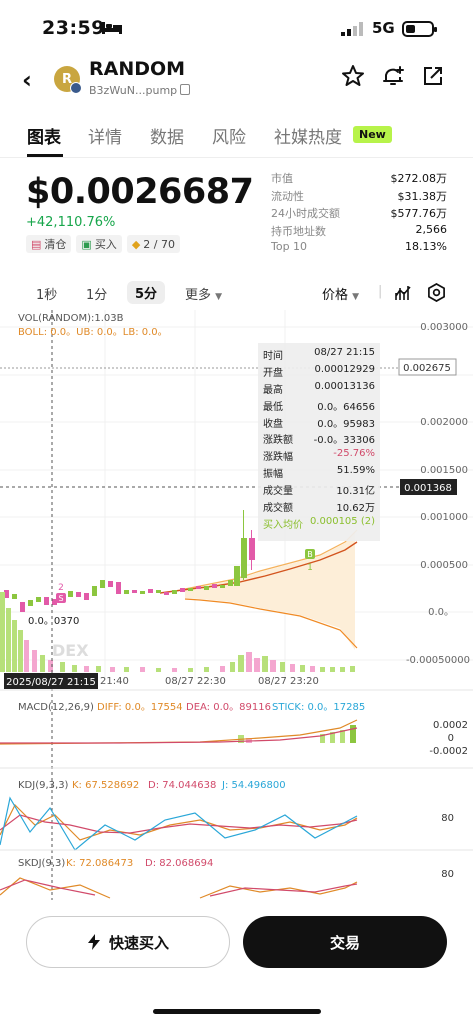 Image resolution: width=473 pixels, height=1024 pixels. Describe the element at coordinates (179, 888) in the screenshot. I see `skdj-d-line` at that location.